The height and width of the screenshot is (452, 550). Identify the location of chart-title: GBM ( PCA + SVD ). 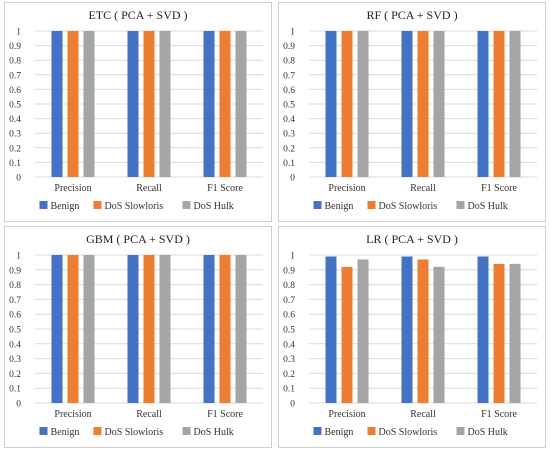
(138, 239).